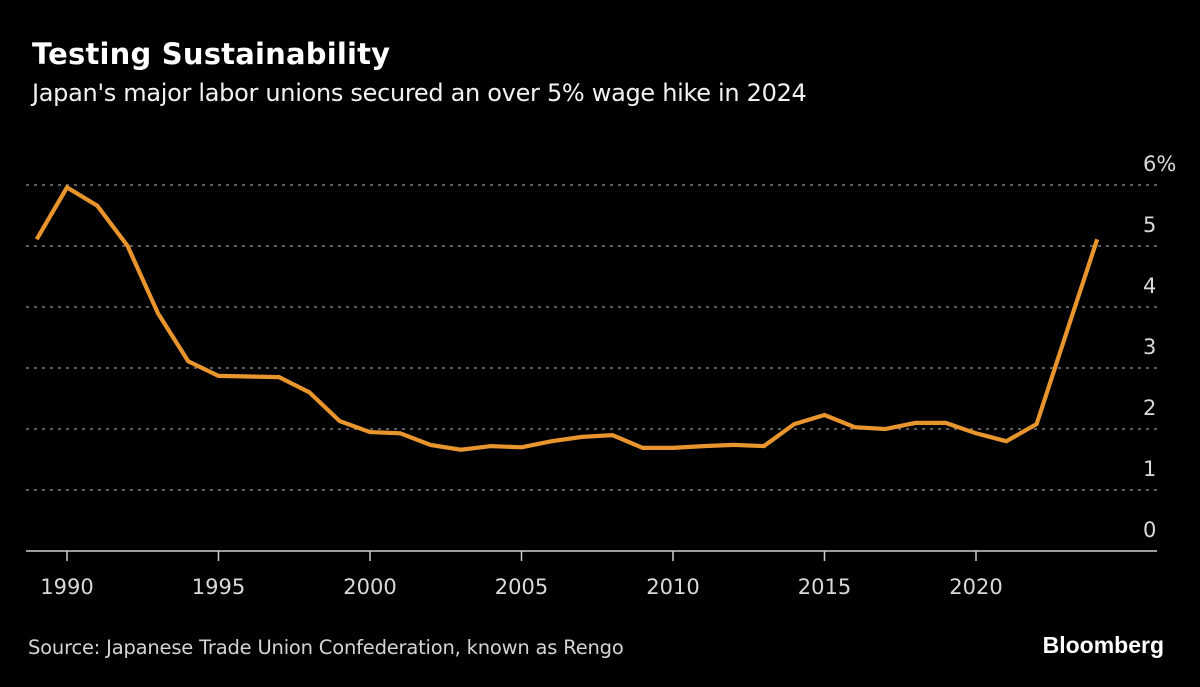  I want to click on y-tick-label: 2, so click(1149, 408).